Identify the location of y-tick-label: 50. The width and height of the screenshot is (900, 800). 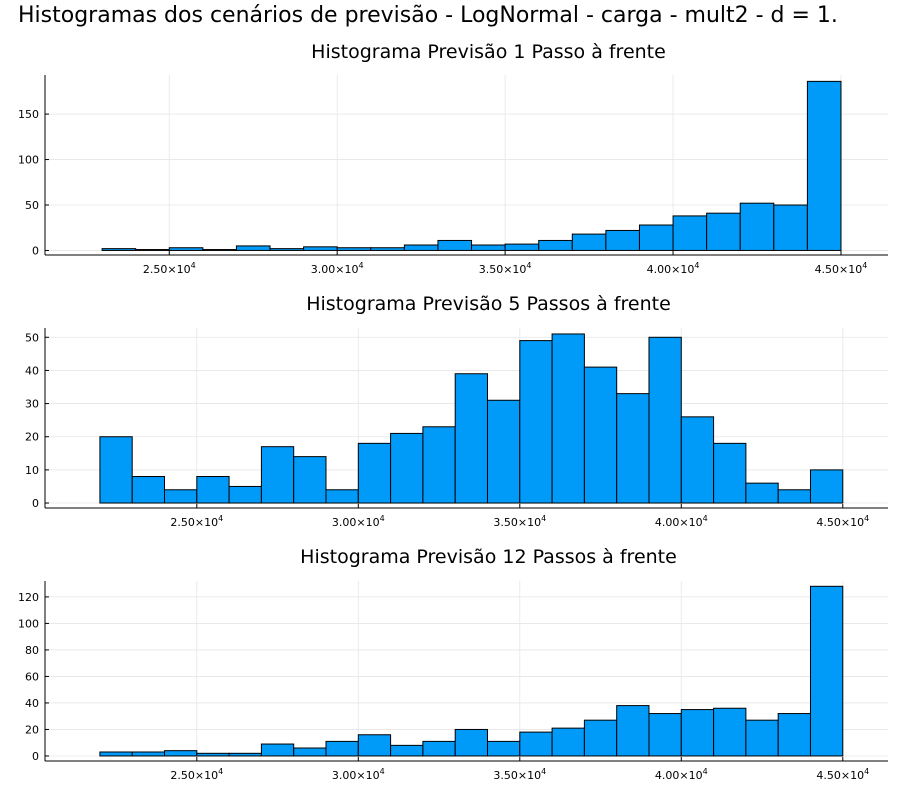
(32, 337).